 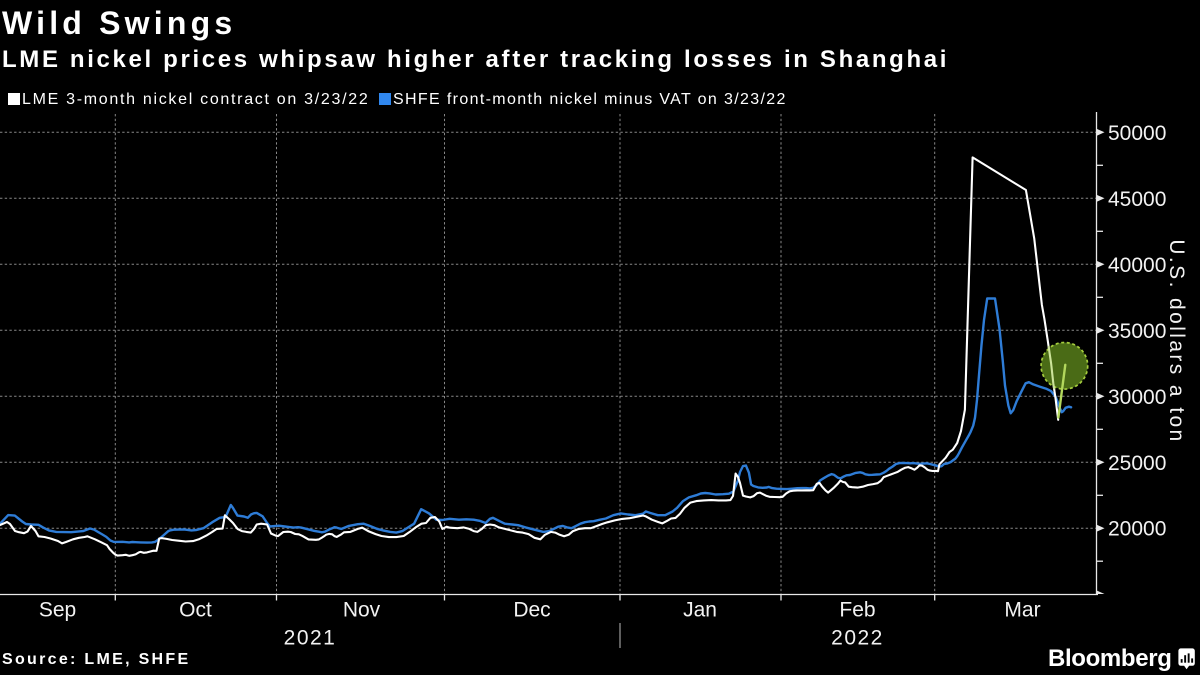 I want to click on svg-text: Mar, so click(x=1022, y=610).